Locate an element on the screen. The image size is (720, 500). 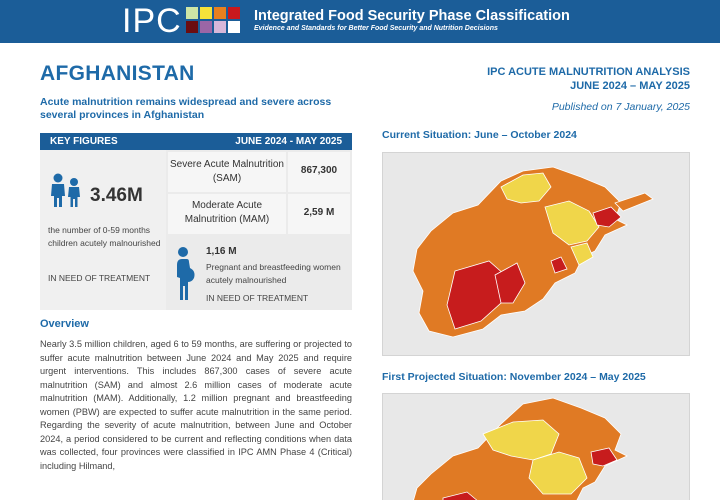
analysis-period: JUNE 2024 – MAY 2025 is located at coordinates (630, 86).